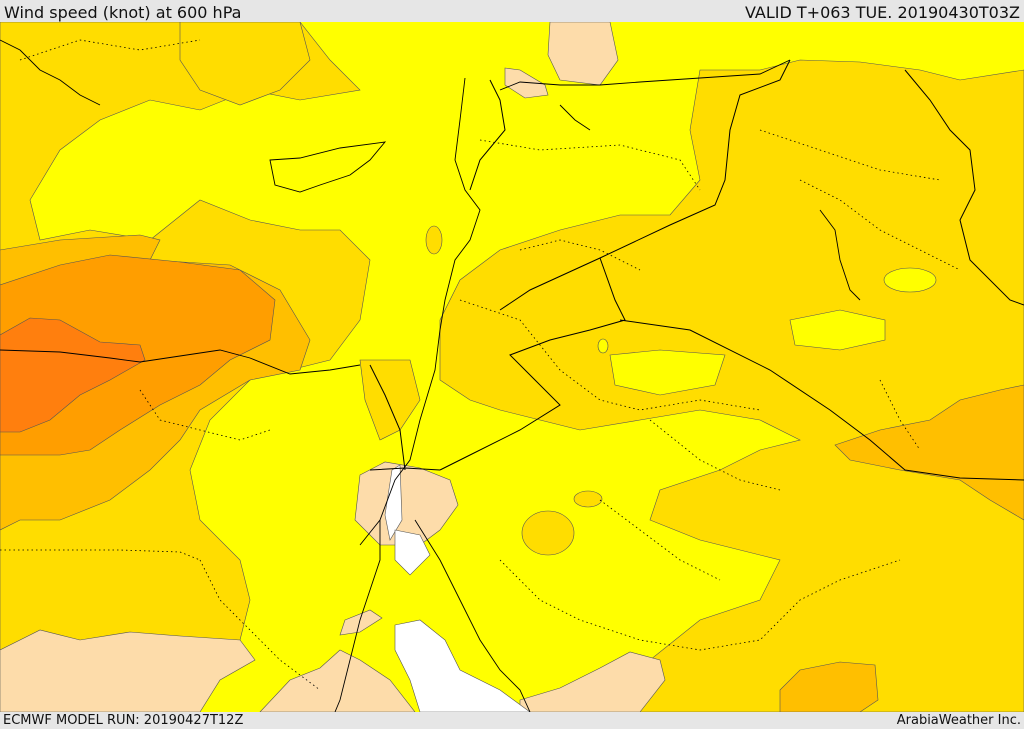 The image size is (1024, 729). I want to click on brand-label: ArabiaWeather Inc., so click(958, 720).